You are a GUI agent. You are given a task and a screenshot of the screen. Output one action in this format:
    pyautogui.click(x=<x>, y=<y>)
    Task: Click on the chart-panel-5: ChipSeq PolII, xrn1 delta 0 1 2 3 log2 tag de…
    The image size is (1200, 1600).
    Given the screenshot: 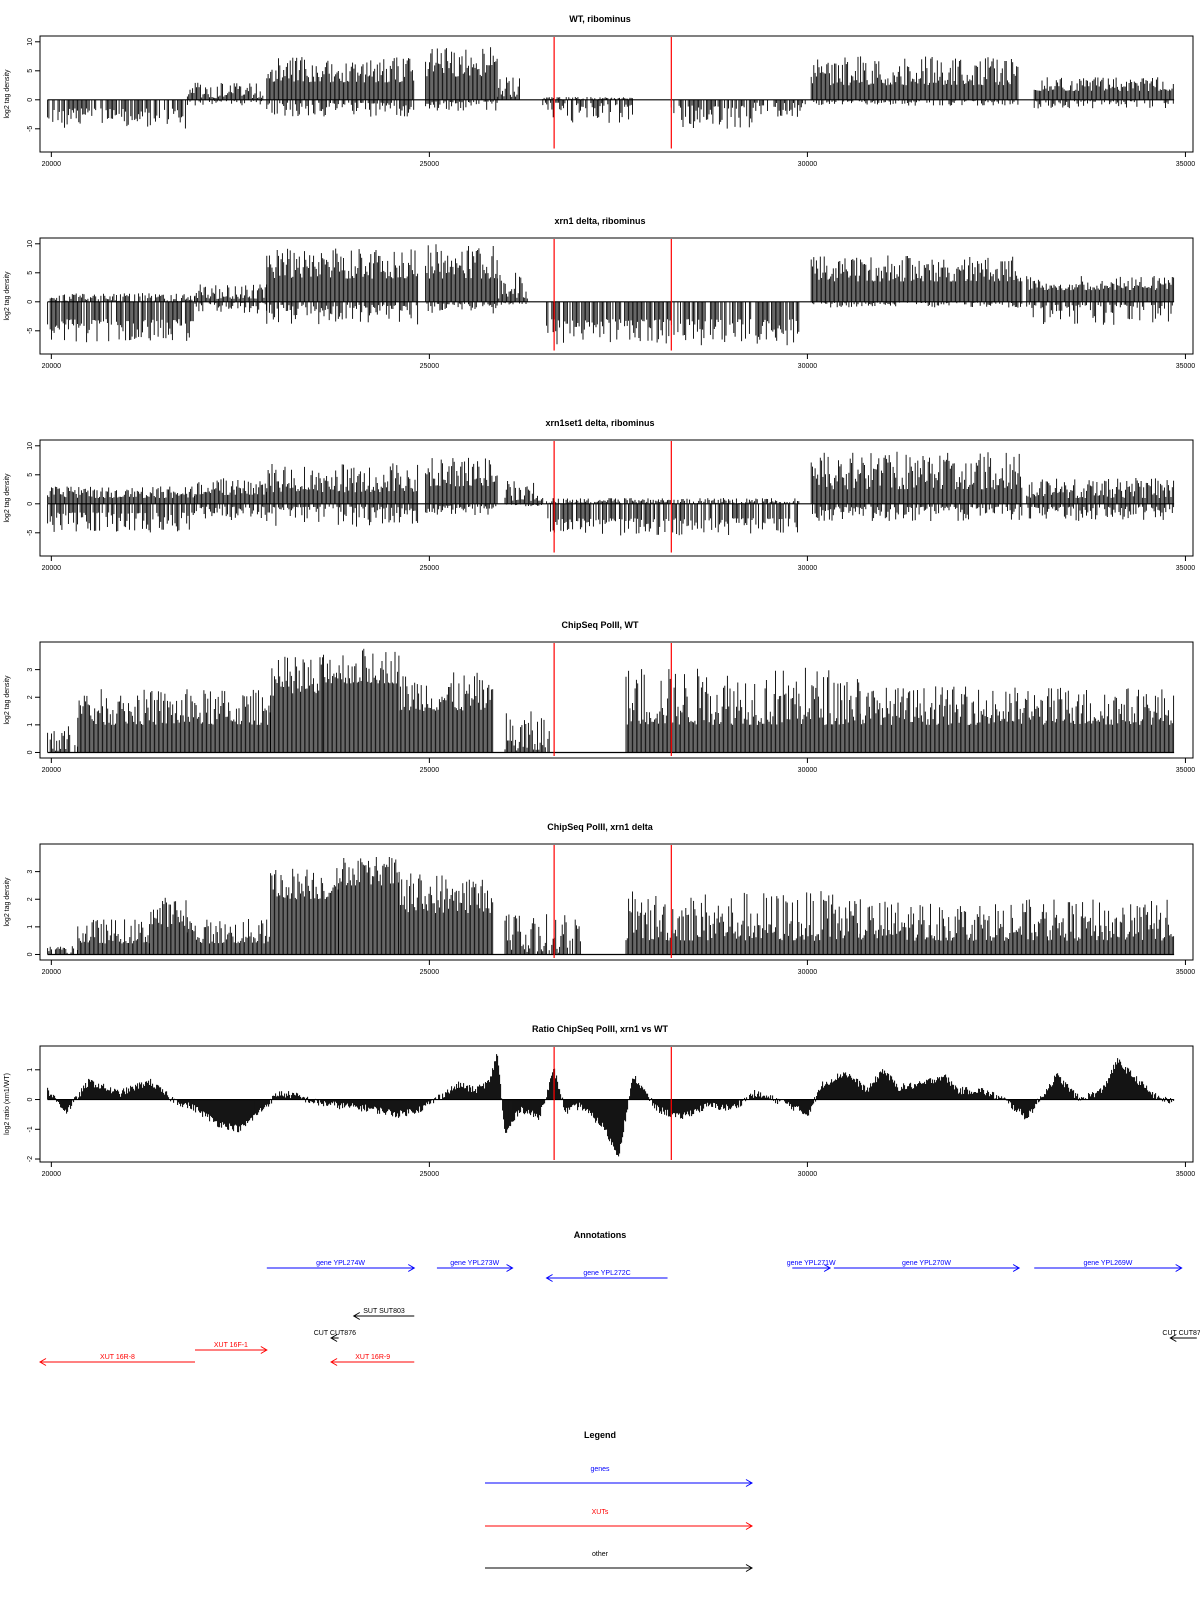 What is the action you would take?
    pyautogui.click(x=599, y=899)
    